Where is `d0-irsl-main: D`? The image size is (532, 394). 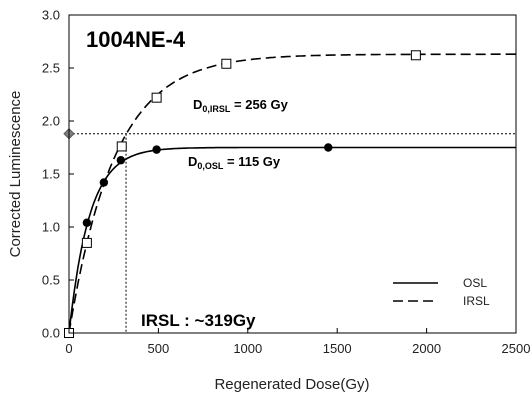
d0-irsl-main: D is located at coordinates (197, 104).